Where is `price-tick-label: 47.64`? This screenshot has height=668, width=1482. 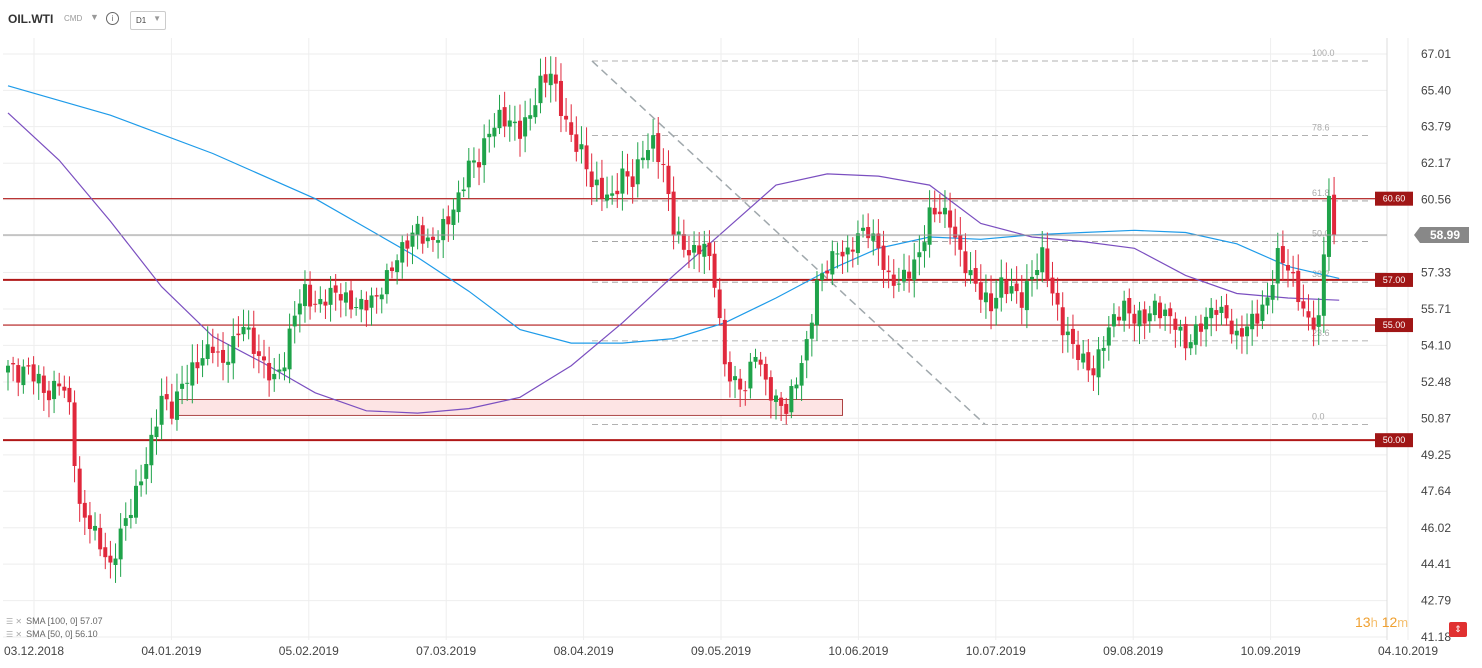 price-tick-label: 47.64 is located at coordinates (1436, 491).